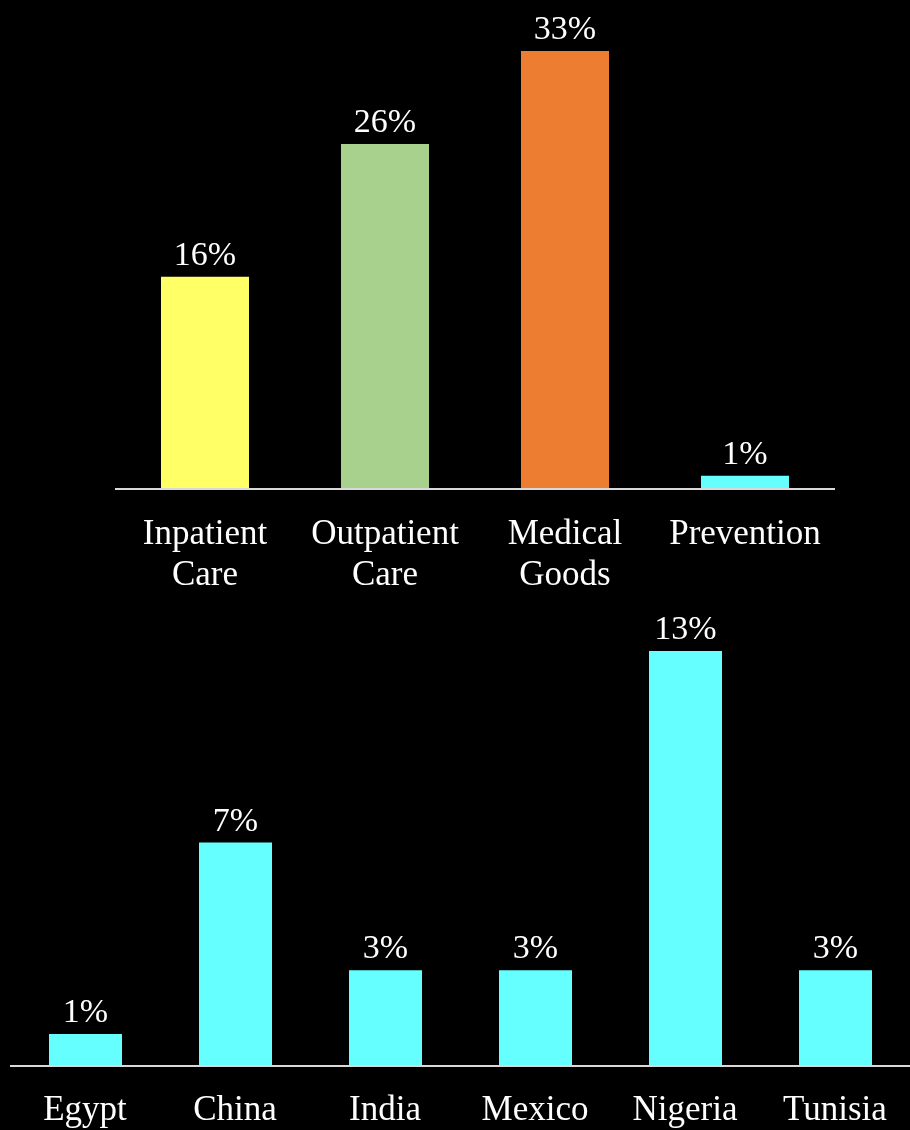  Describe the element at coordinates (745, 532) in the screenshot. I see `x-tick-label: Prevention` at that location.